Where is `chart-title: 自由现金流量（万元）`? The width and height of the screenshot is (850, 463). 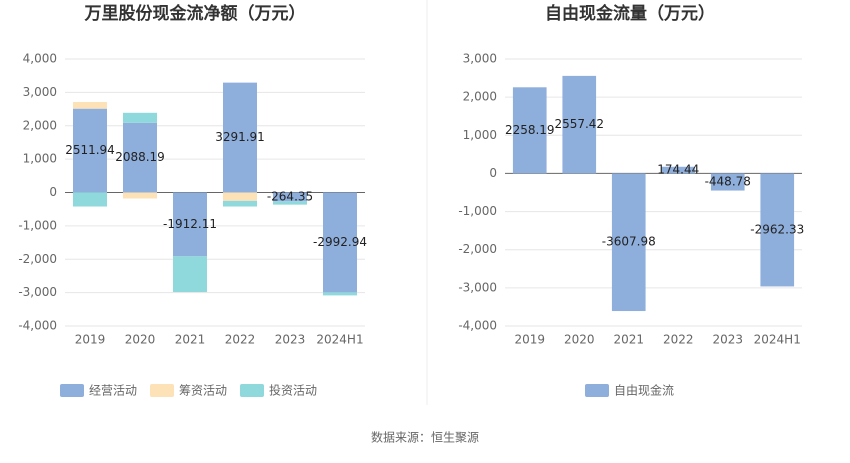 chart-title: 自由现金流量（万元） is located at coordinates (630, 13).